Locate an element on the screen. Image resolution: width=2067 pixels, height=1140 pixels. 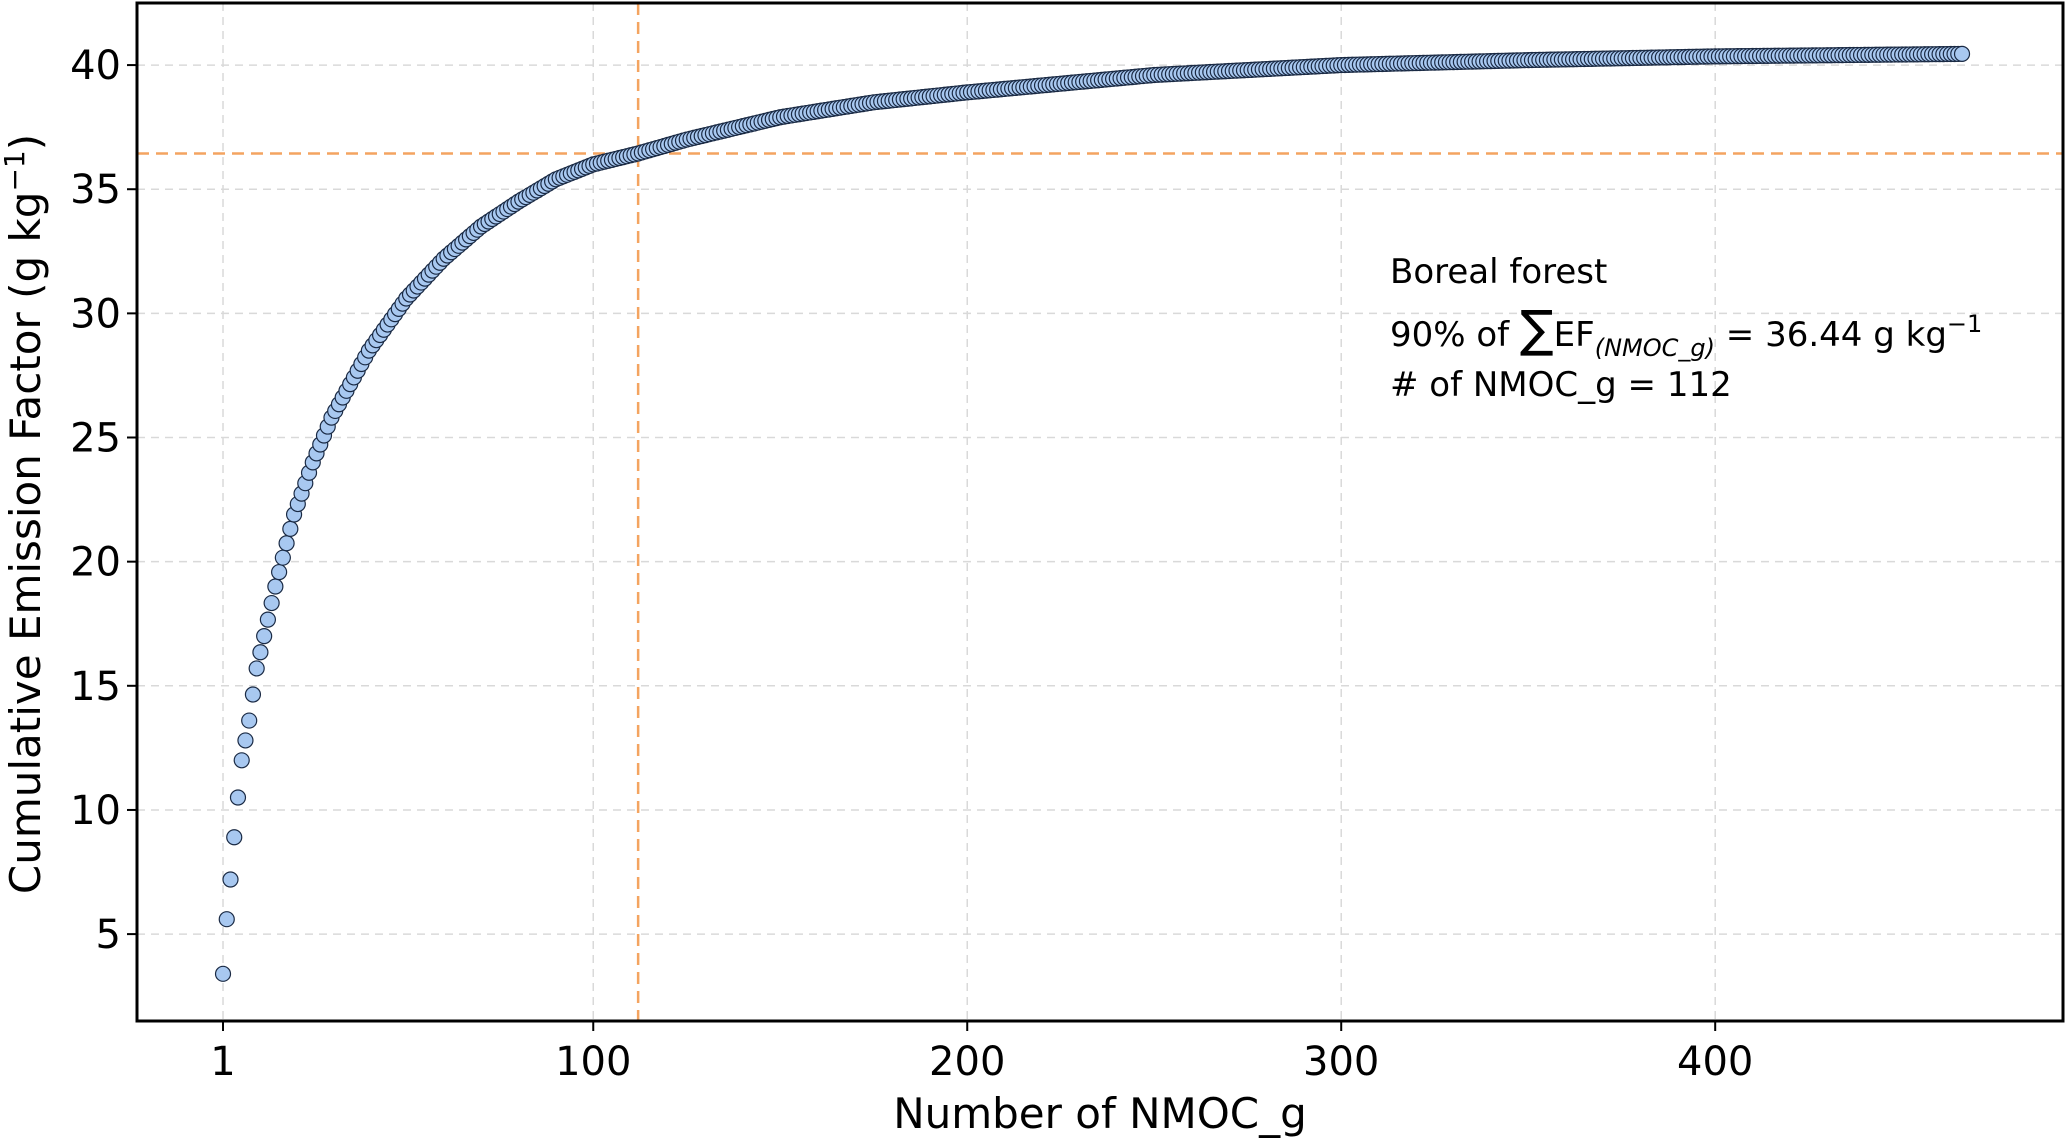
annotation-subscript: (NMOC_g) is located at coordinates (1655, 348).